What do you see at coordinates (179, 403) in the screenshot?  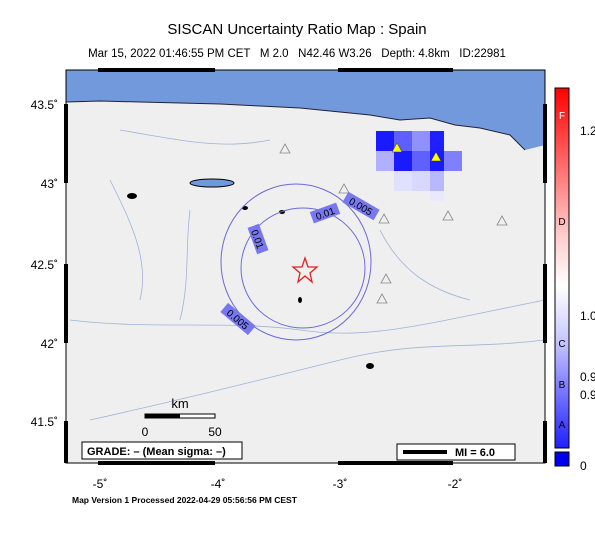 I see `scale-unit: km` at bounding box center [179, 403].